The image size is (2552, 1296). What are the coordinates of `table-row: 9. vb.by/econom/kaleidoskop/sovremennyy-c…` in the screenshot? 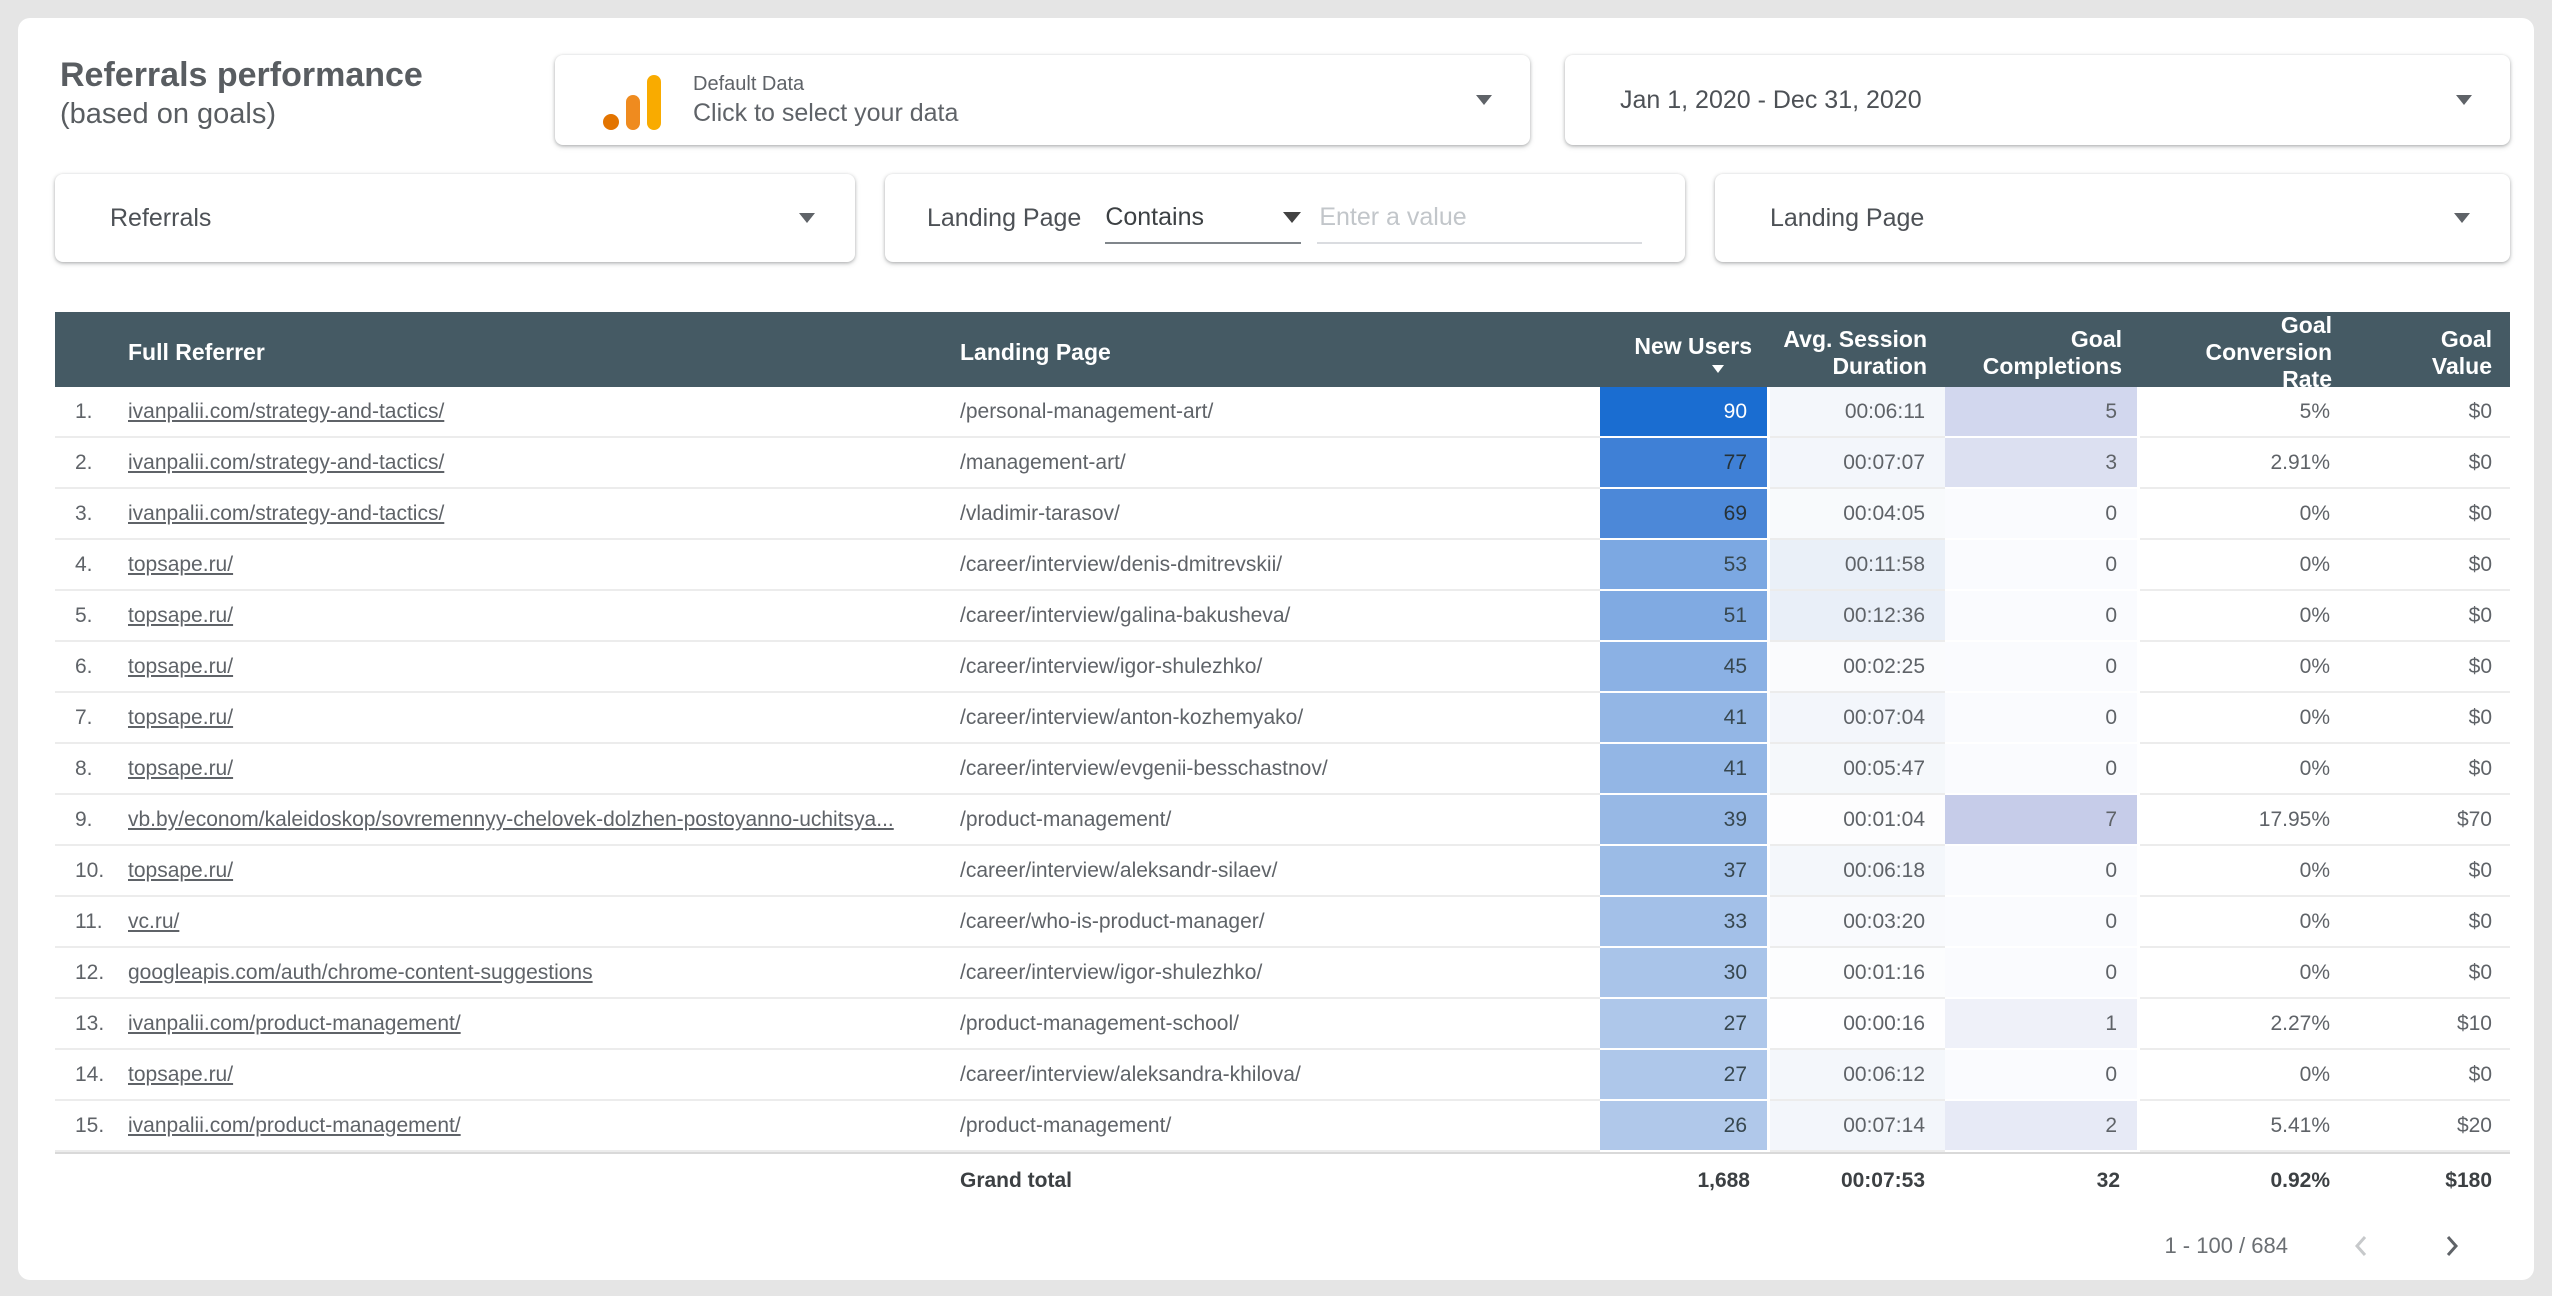 It's located at (1282, 820).